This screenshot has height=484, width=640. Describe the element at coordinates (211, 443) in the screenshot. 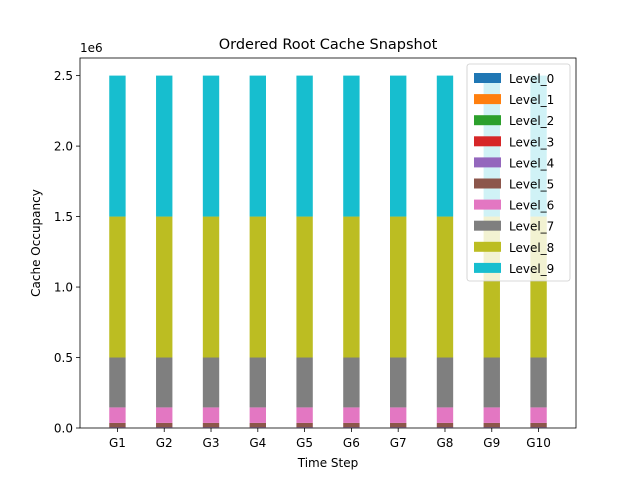

I see `x-tick-label: G3` at that location.